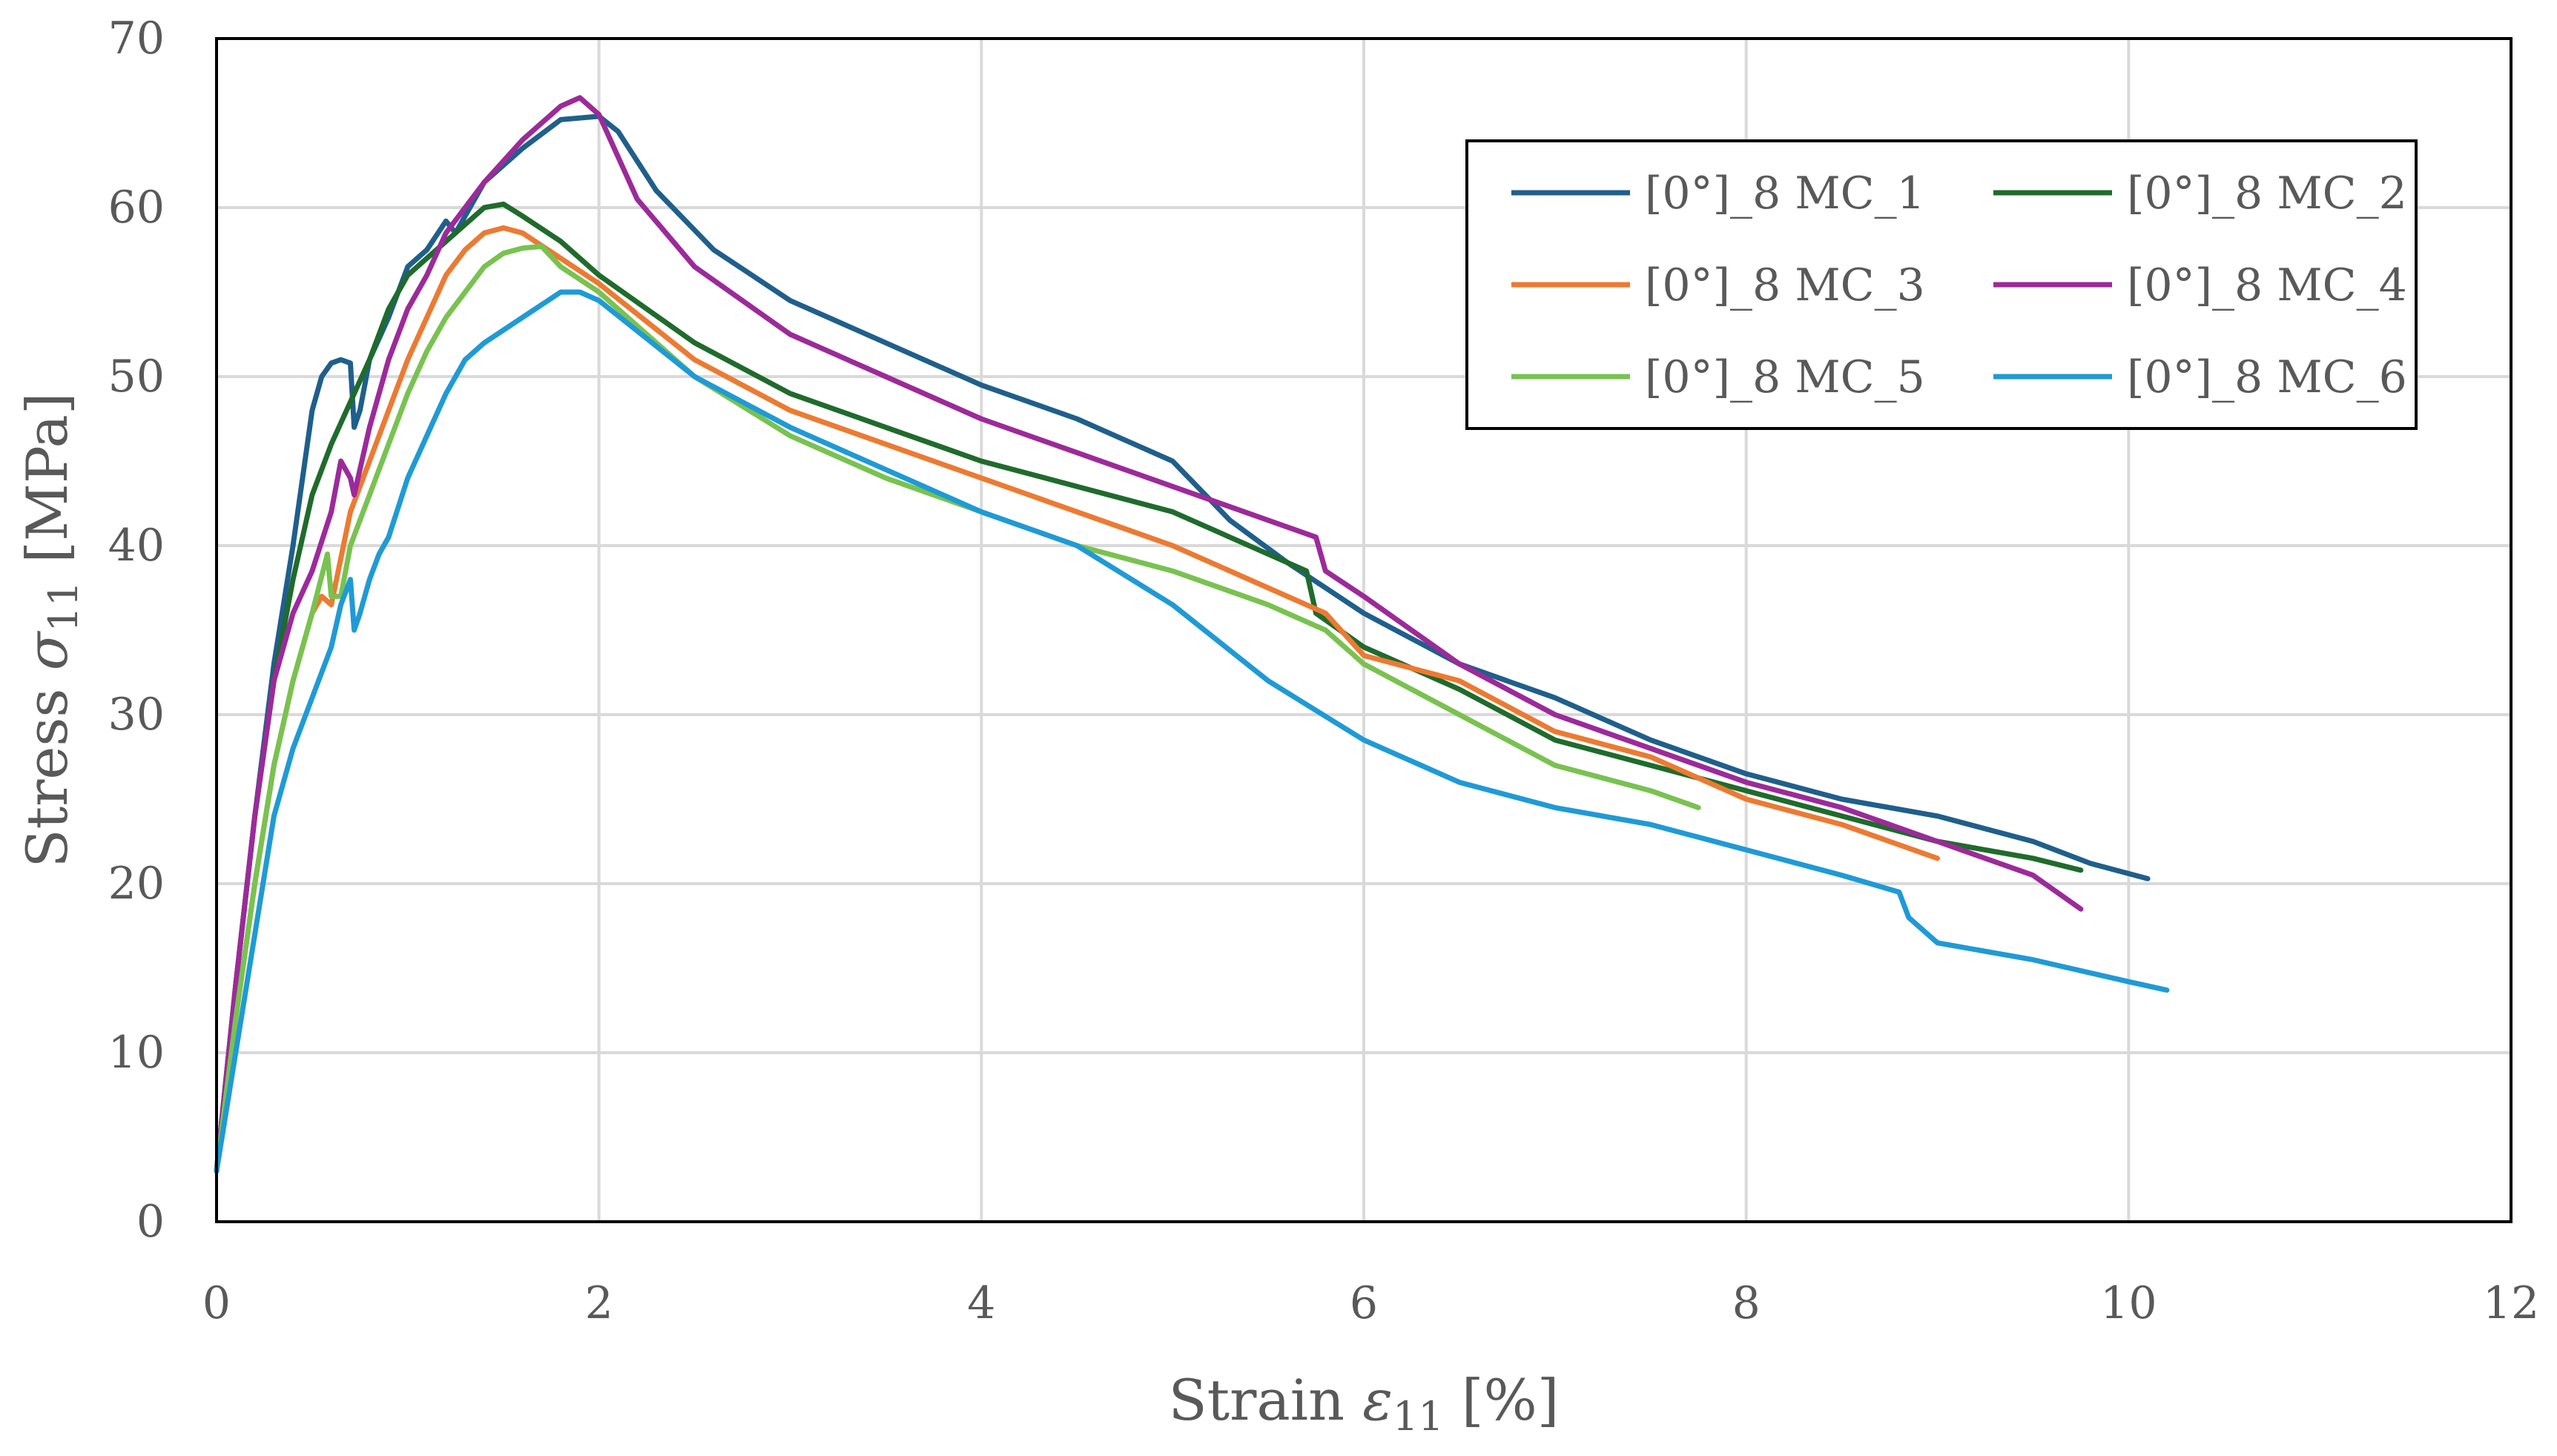 This screenshot has height=1456, width=2557. I want to click on y-tick-label: 40, so click(136, 546).